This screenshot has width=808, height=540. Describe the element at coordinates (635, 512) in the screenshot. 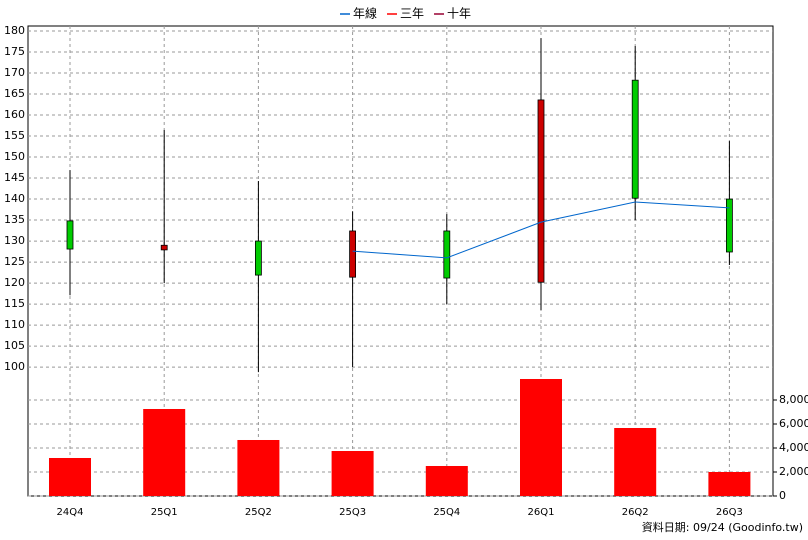

I see `x-tick-label: 26Q2` at that location.